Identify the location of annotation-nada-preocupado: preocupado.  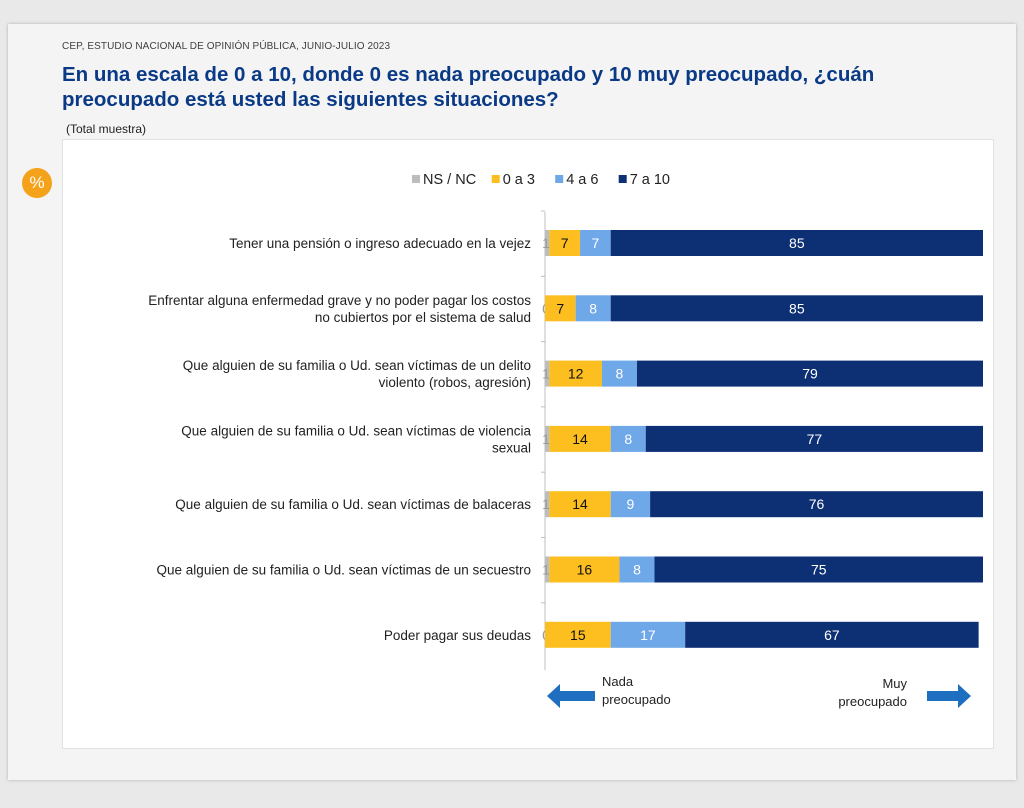
(636, 699).